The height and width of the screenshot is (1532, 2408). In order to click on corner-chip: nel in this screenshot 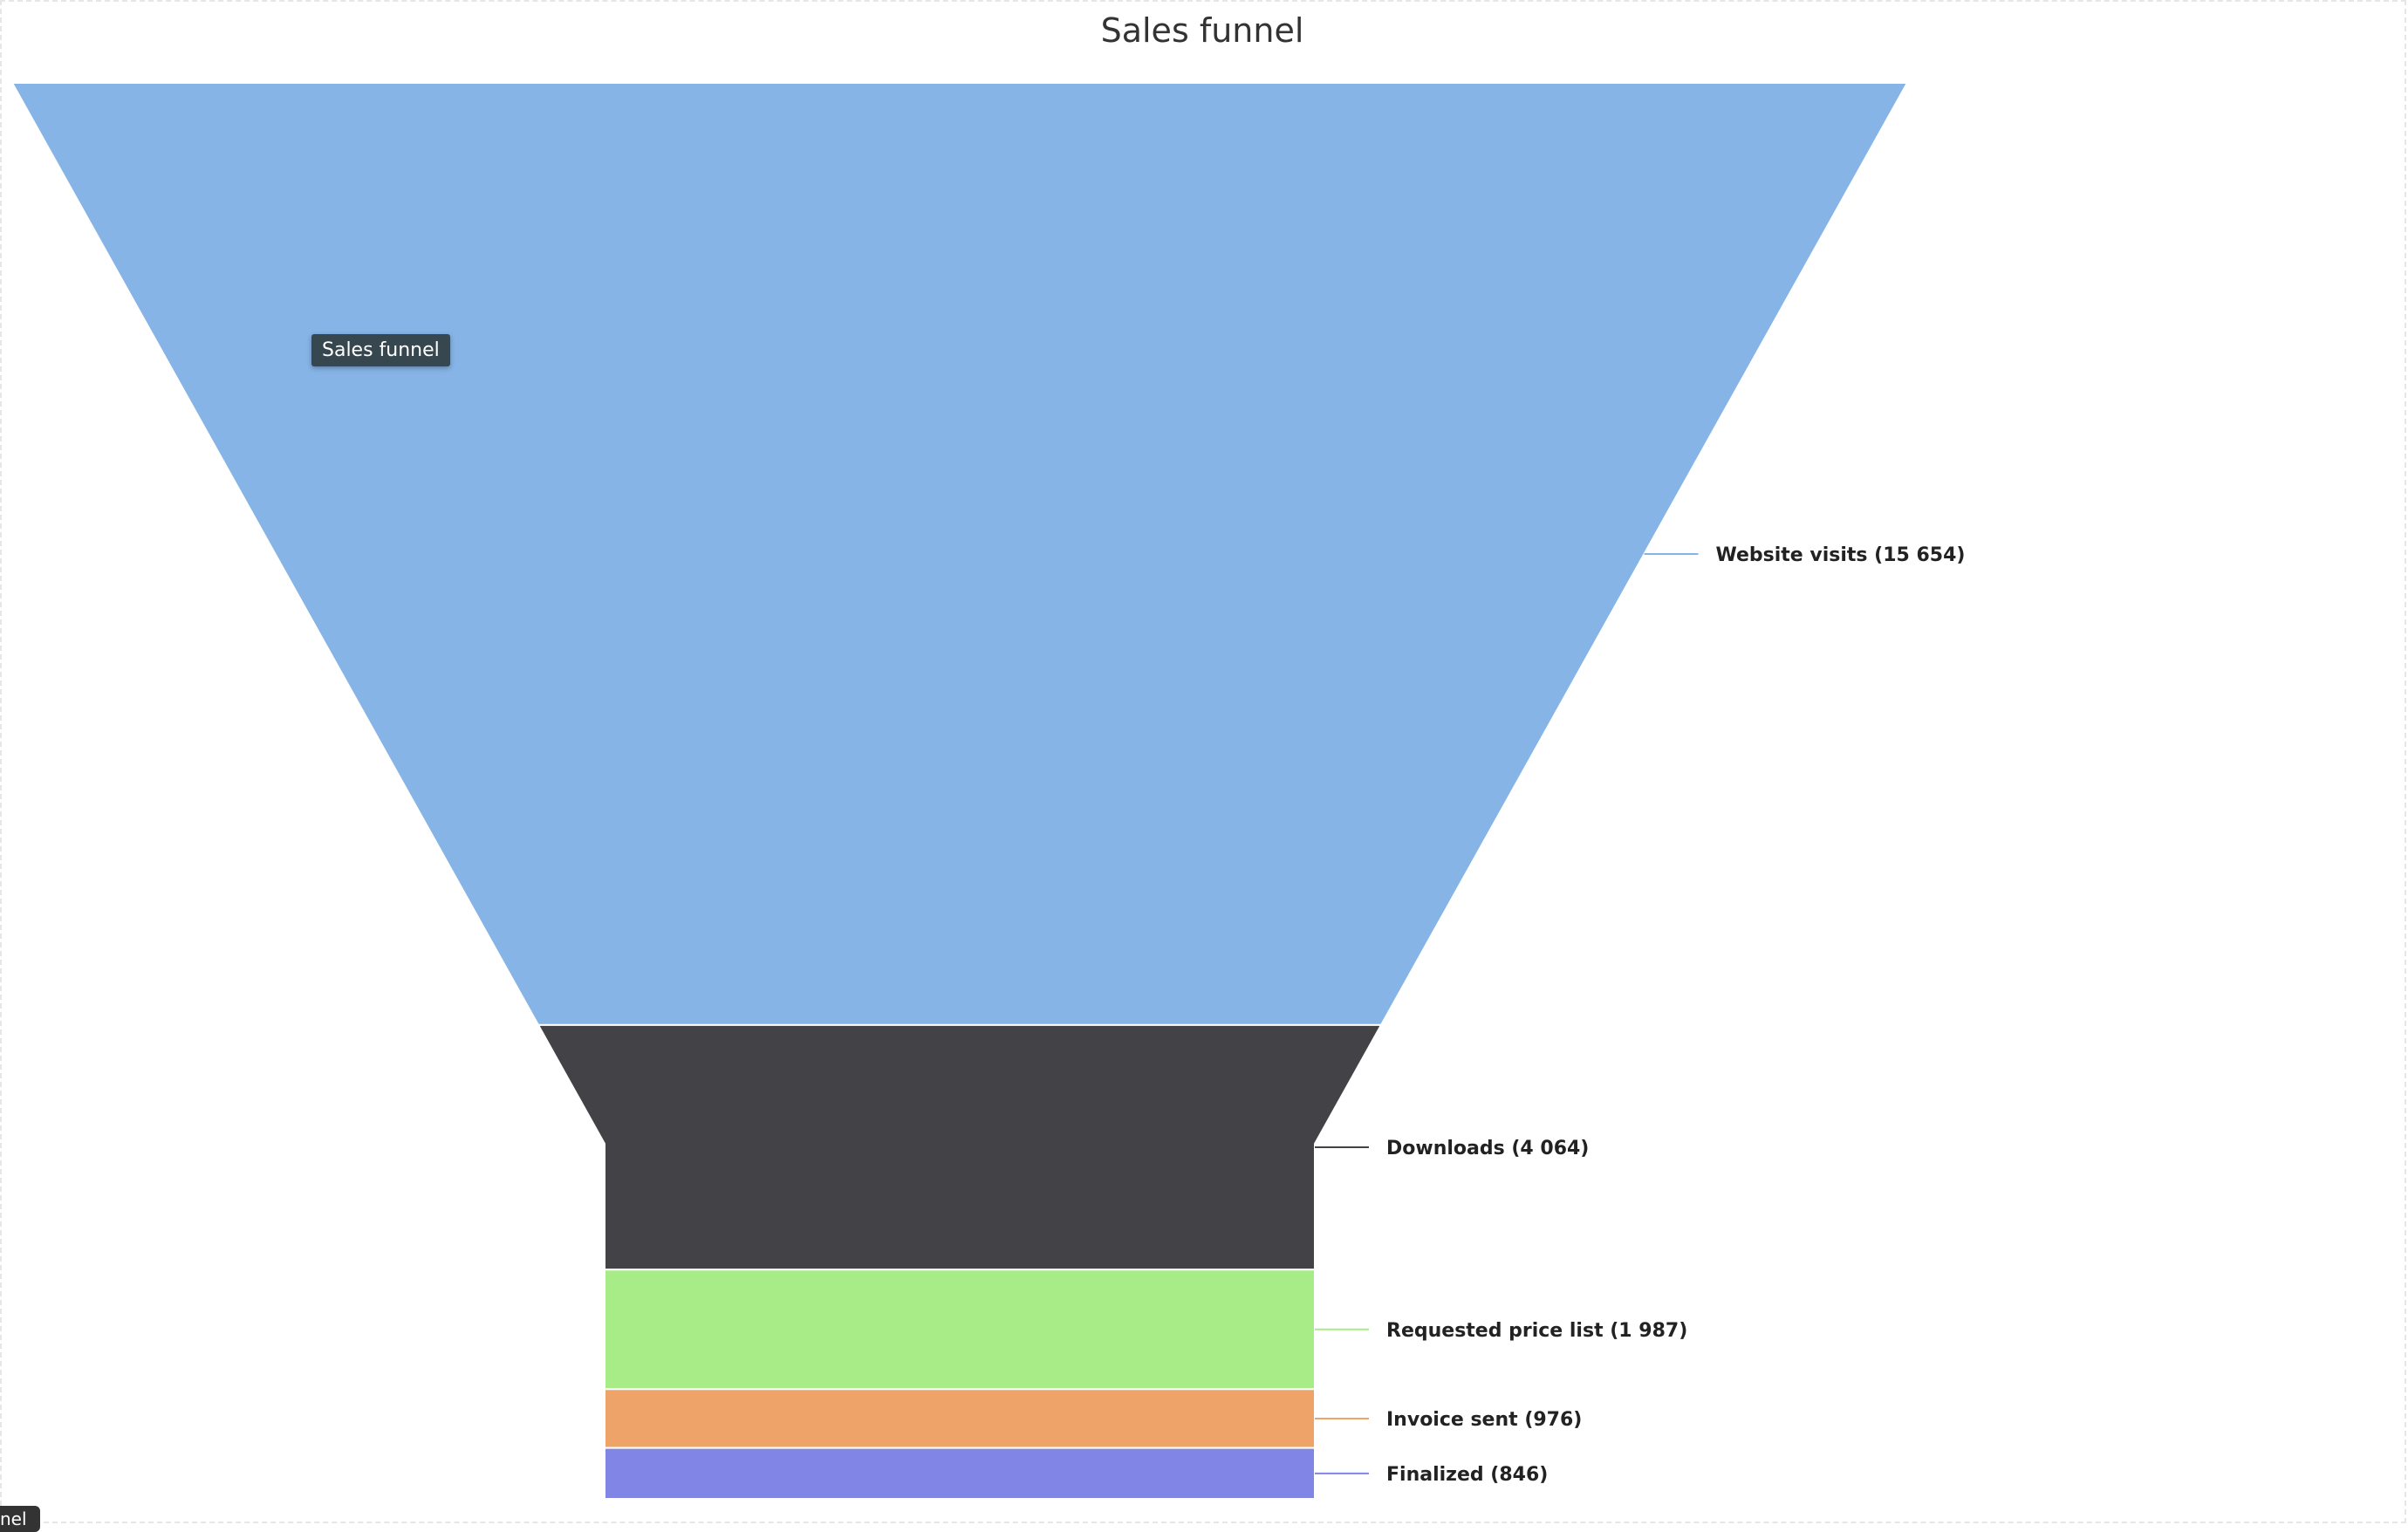, I will do `click(20, 1519)`.